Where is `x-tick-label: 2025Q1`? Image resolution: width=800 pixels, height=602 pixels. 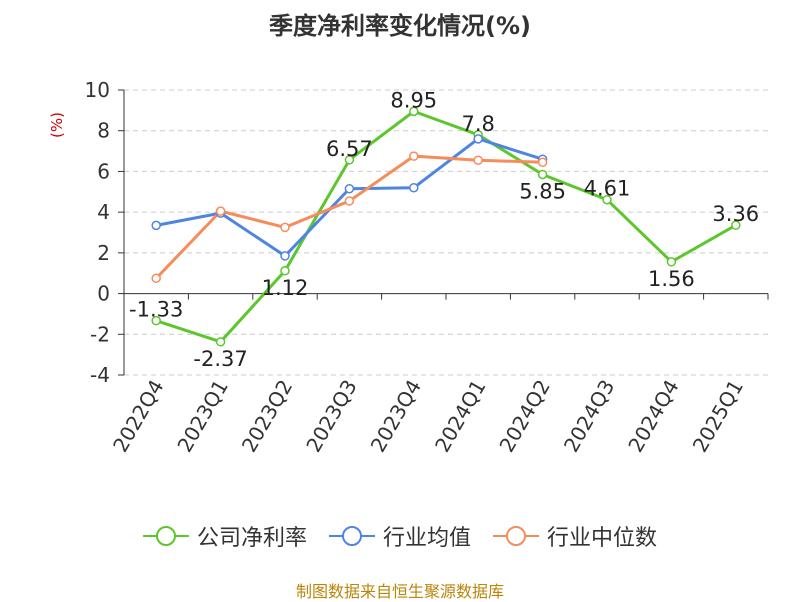
x-tick-label: 2025Q1 is located at coordinates (718, 416).